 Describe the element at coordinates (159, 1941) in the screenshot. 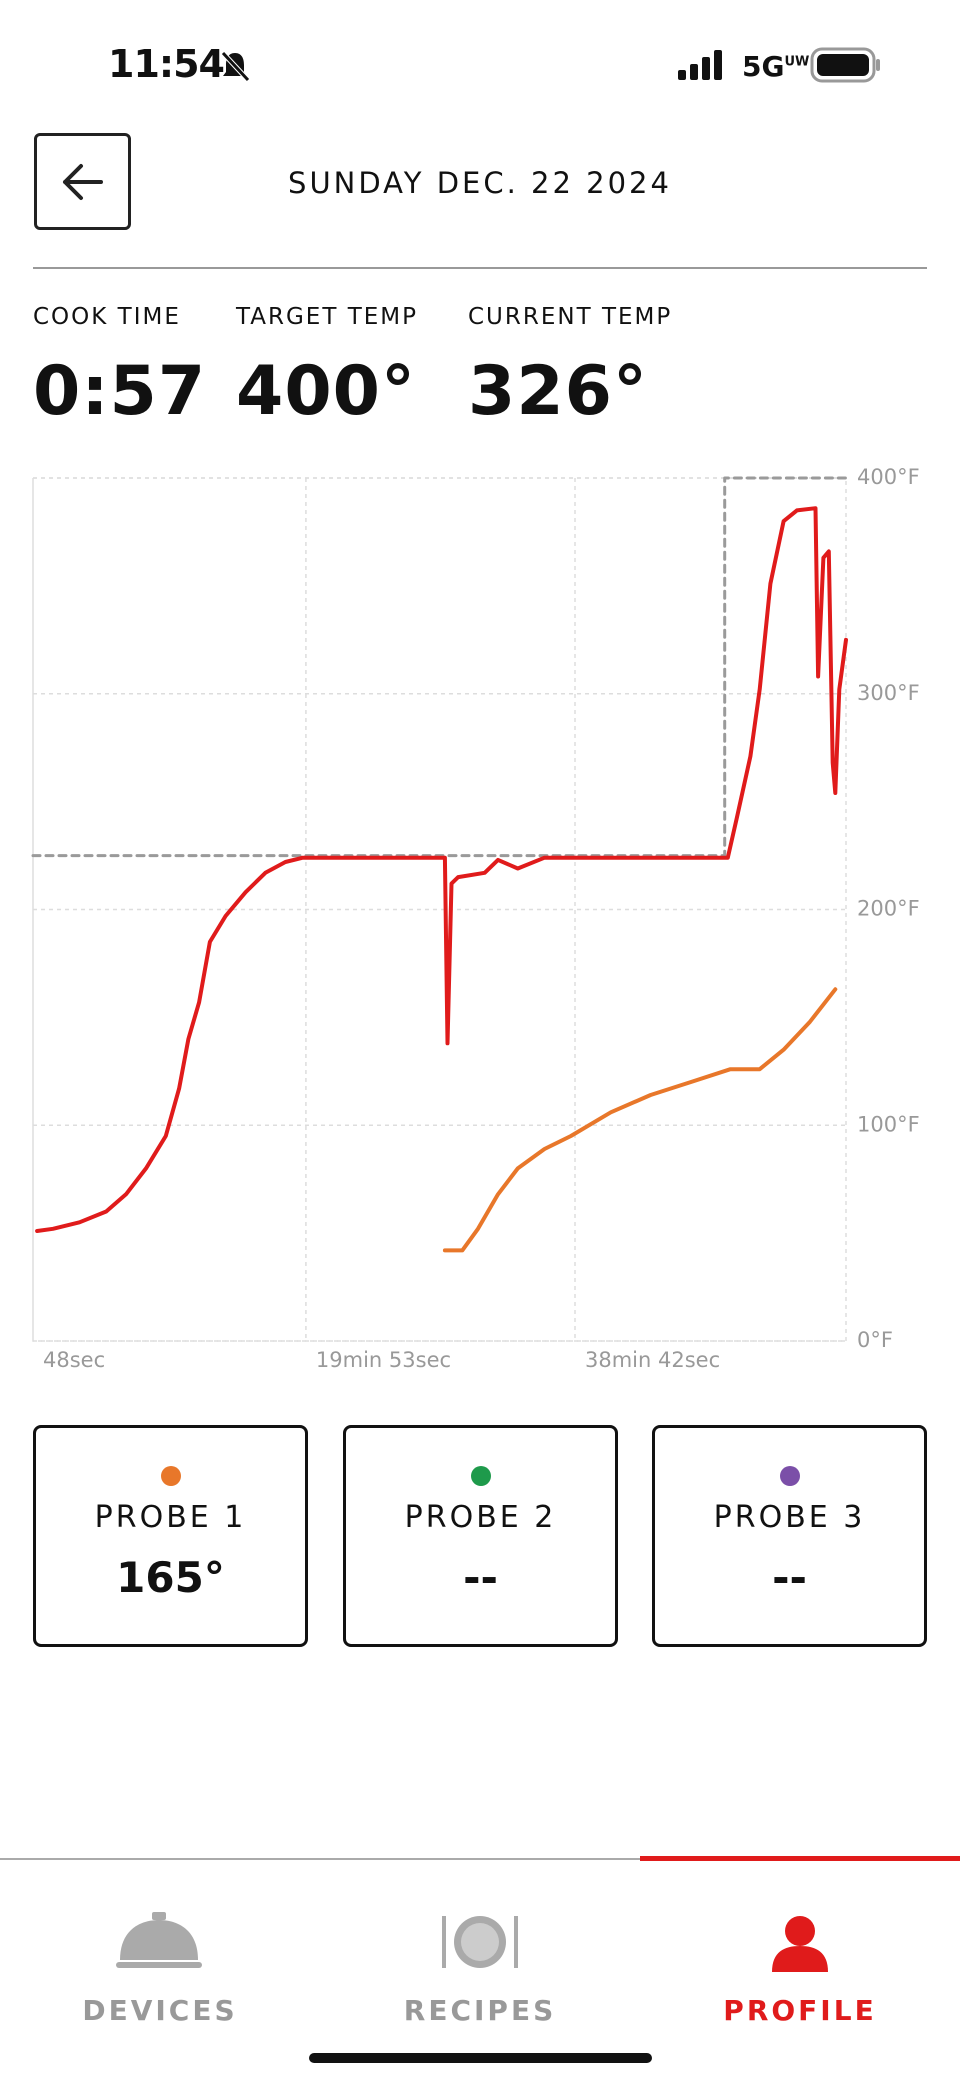

I see `devices-icon` at that location.